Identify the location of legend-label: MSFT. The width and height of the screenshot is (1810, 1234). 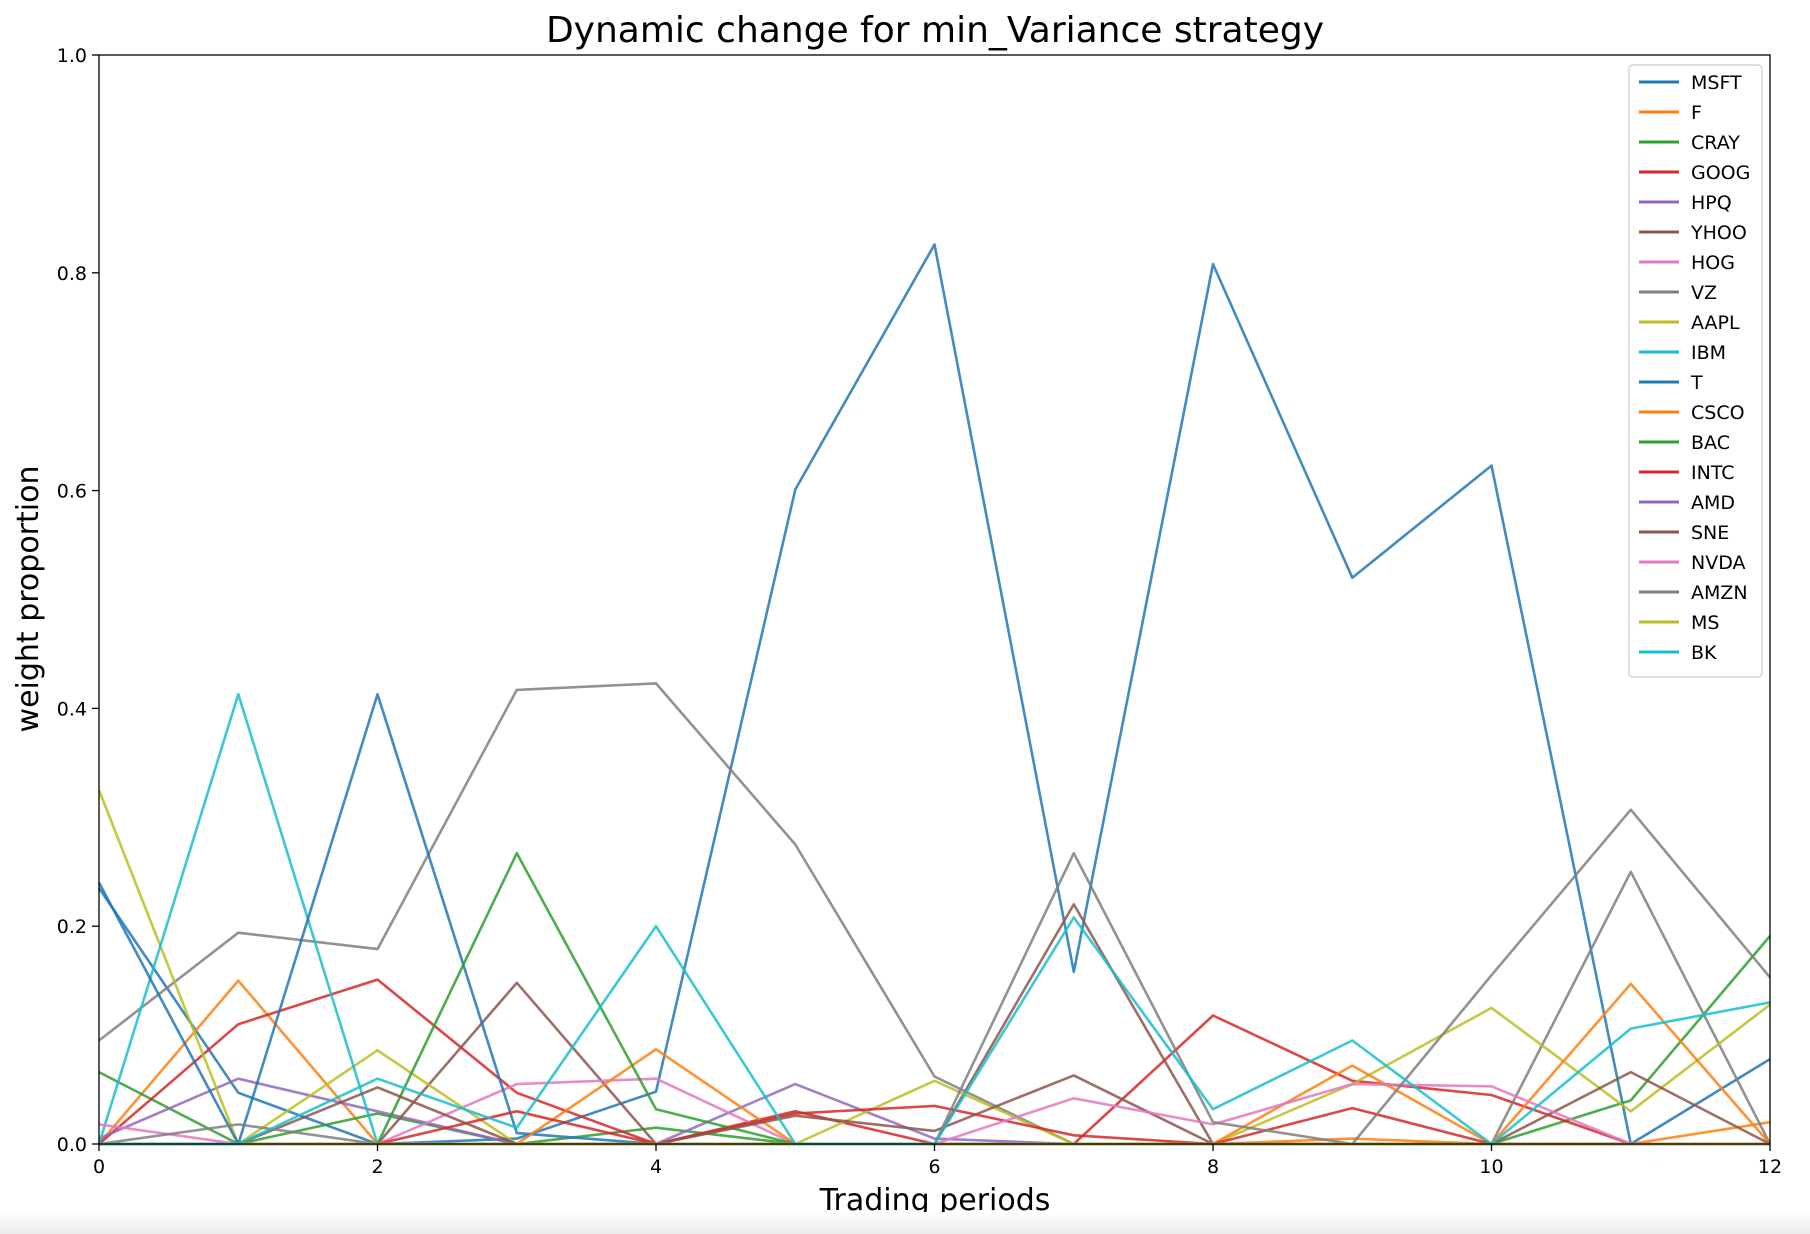
(1716, 83).